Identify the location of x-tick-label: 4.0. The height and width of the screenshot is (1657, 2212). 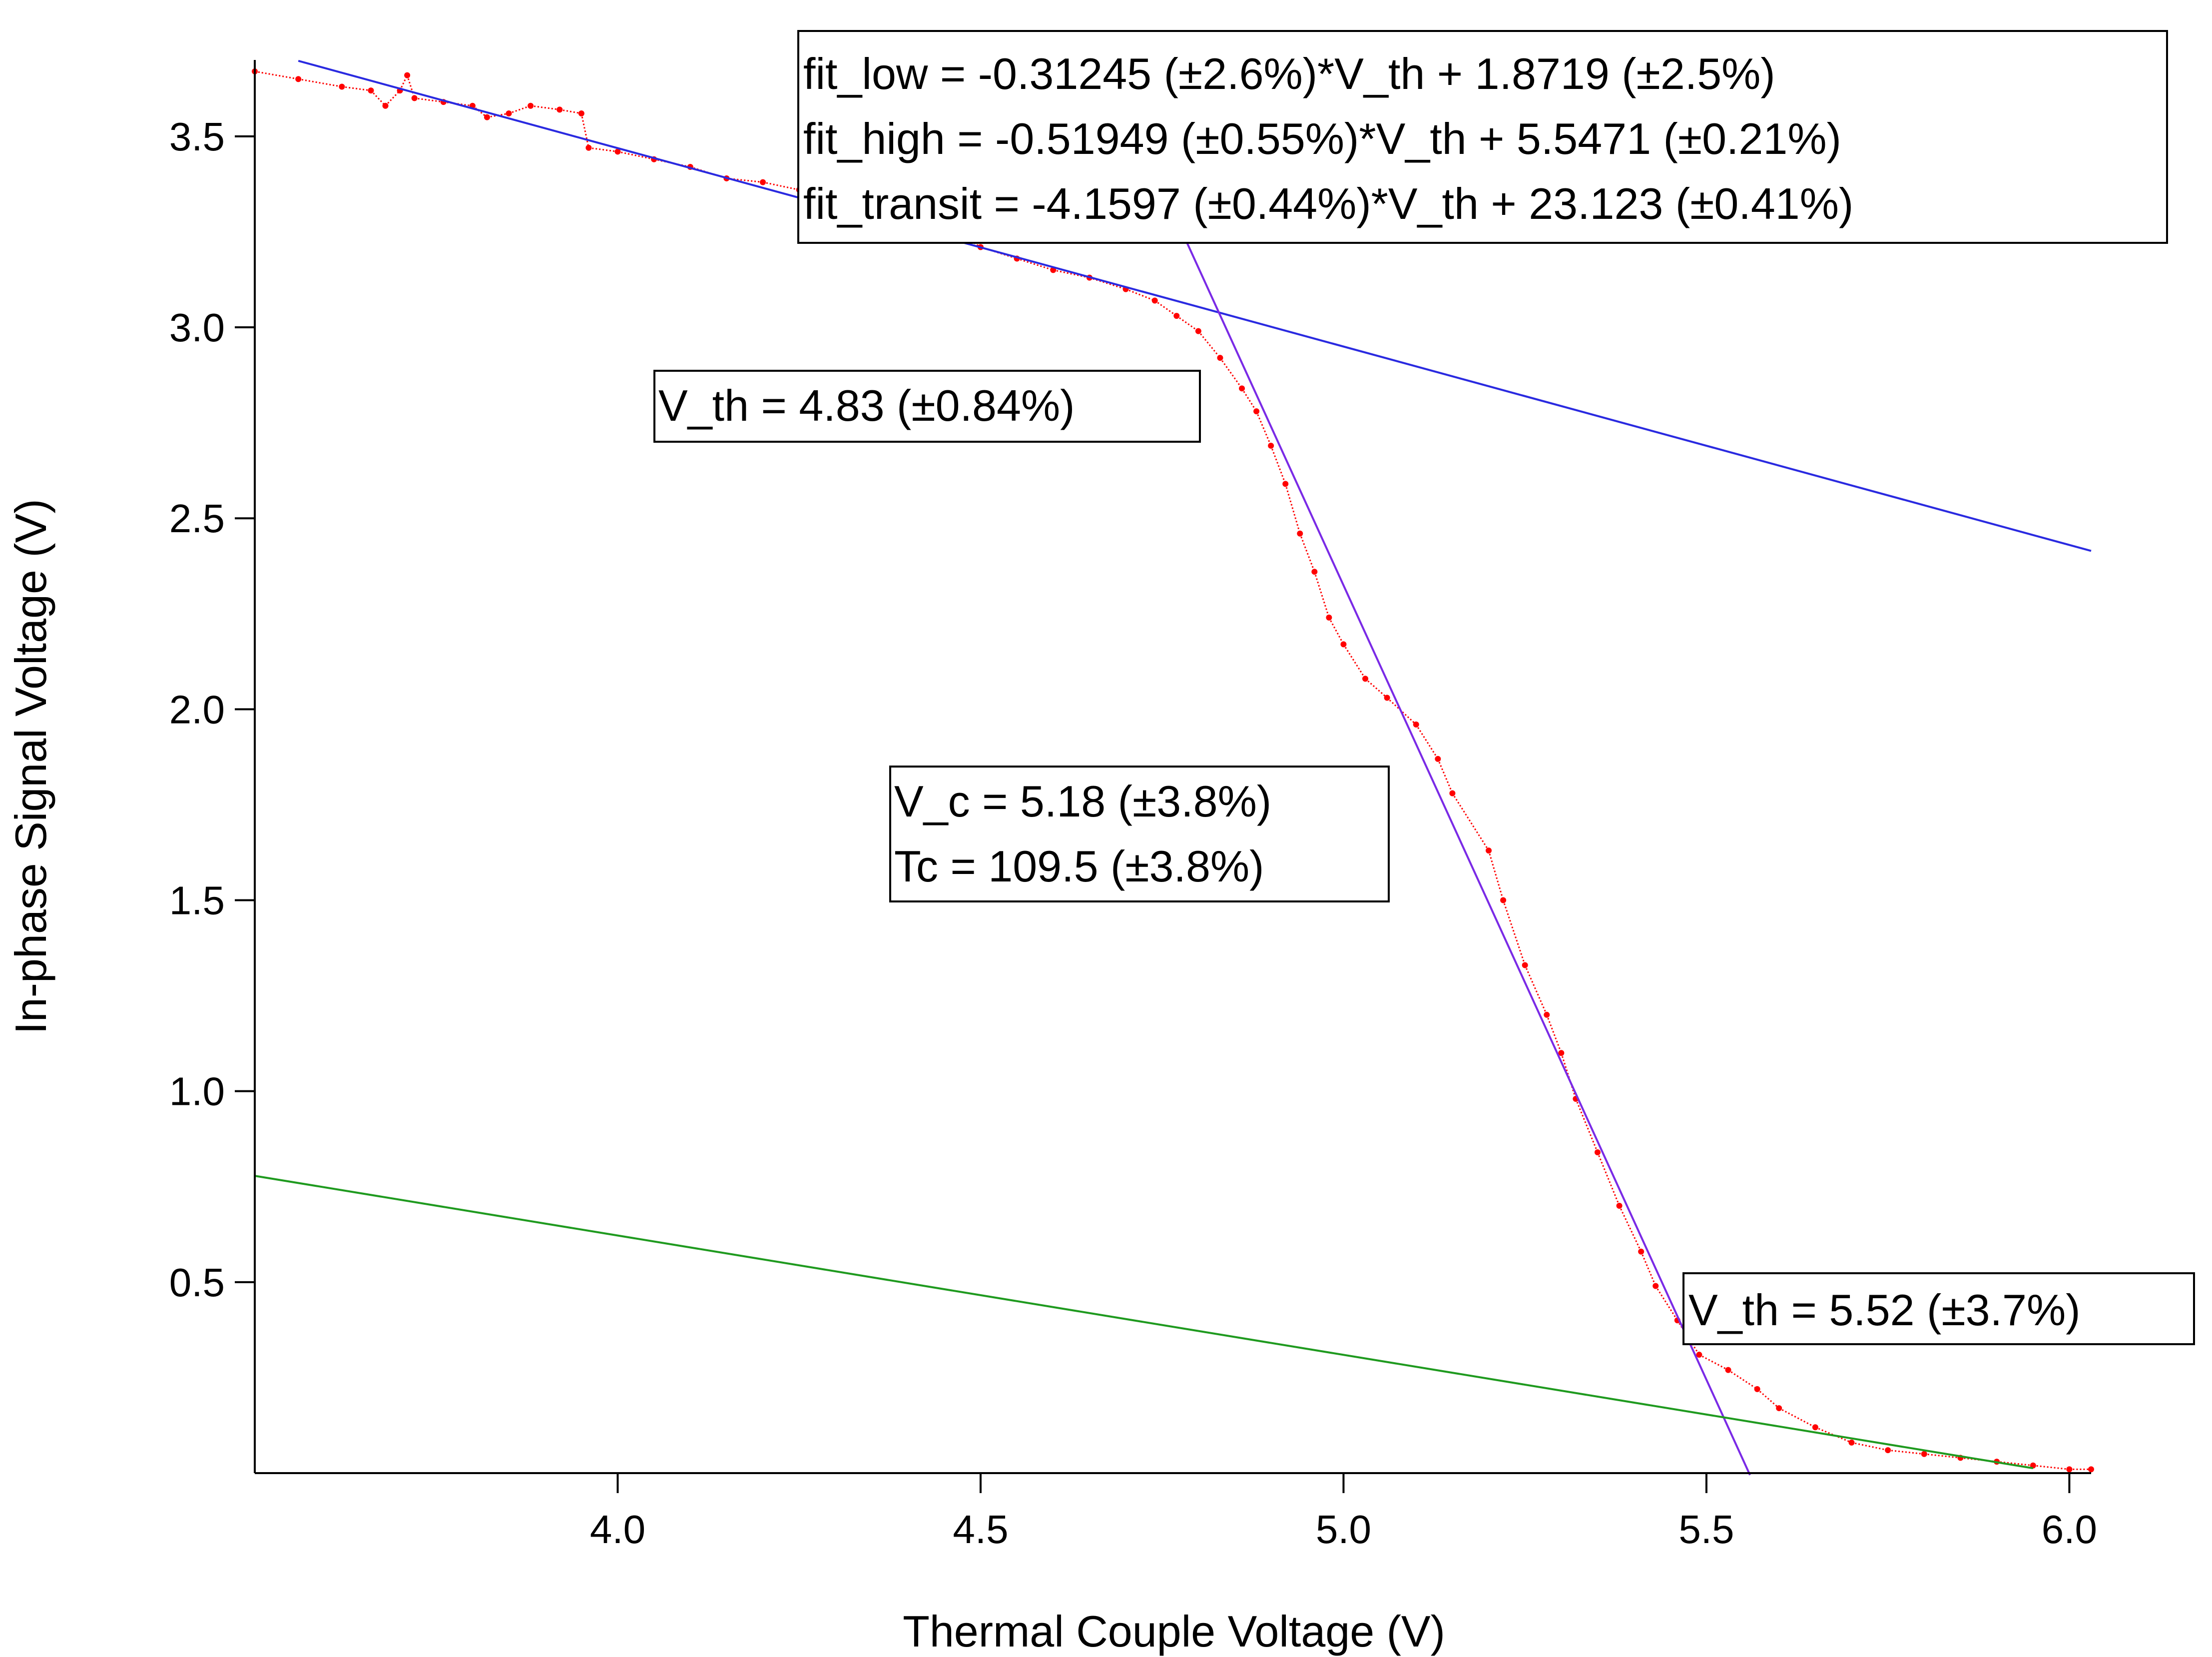
(617, 1529).